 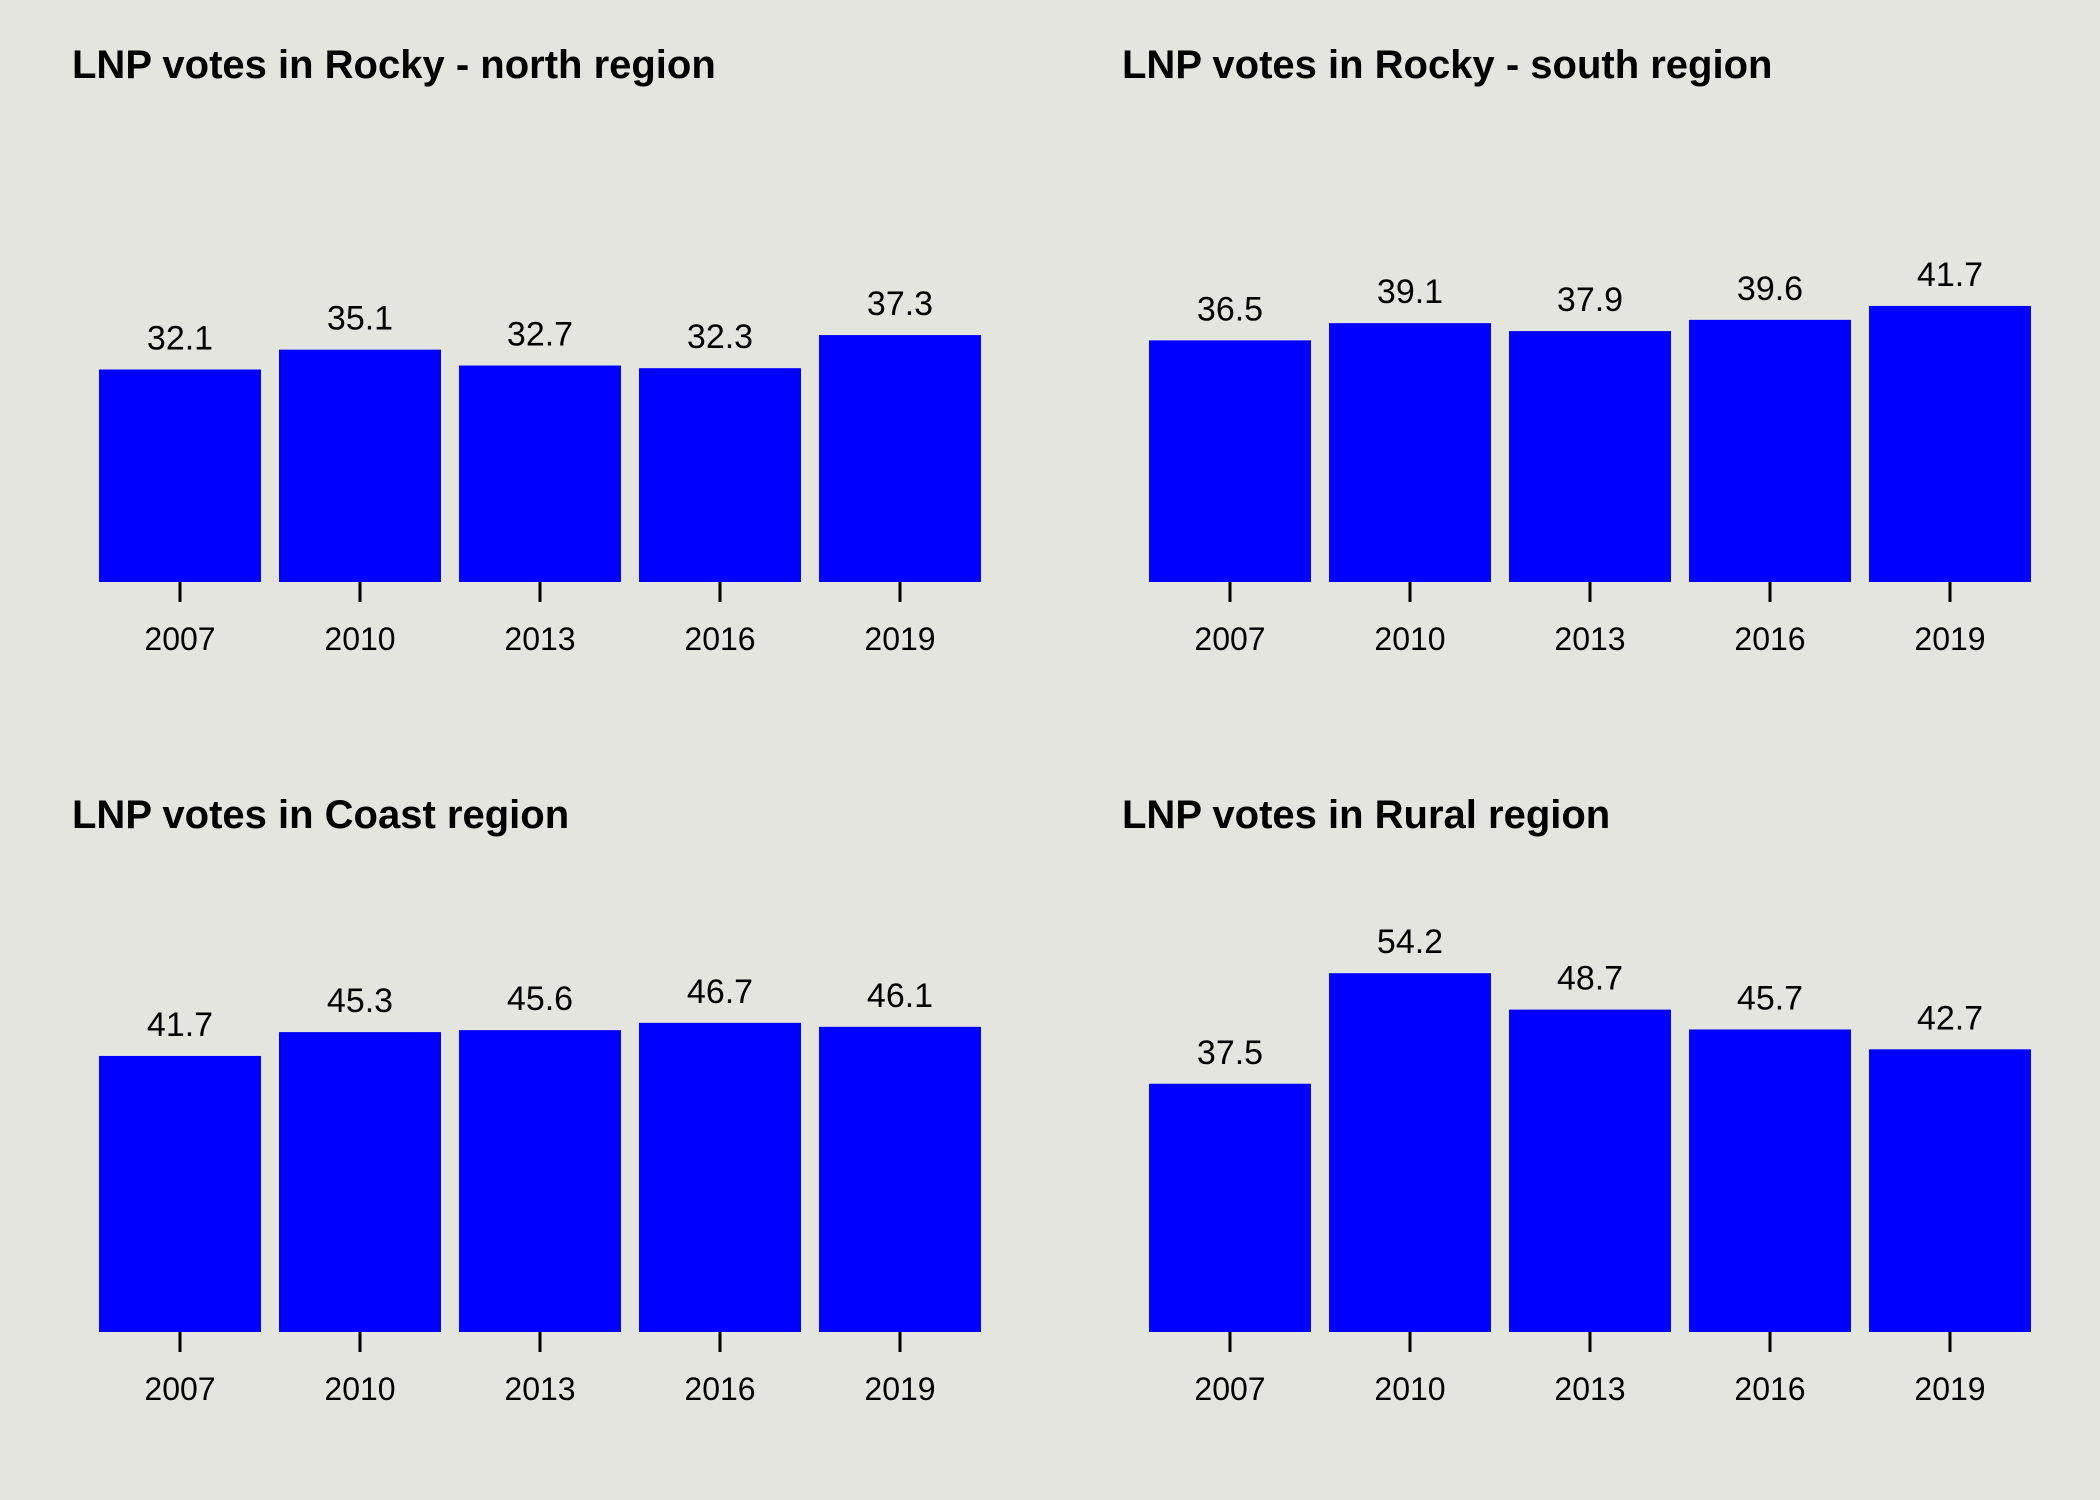 What do you see at coordinates (1590, 979) in the screenshot?
I see `bar-value-label: 48.7` at bounding box center [1590, 979].